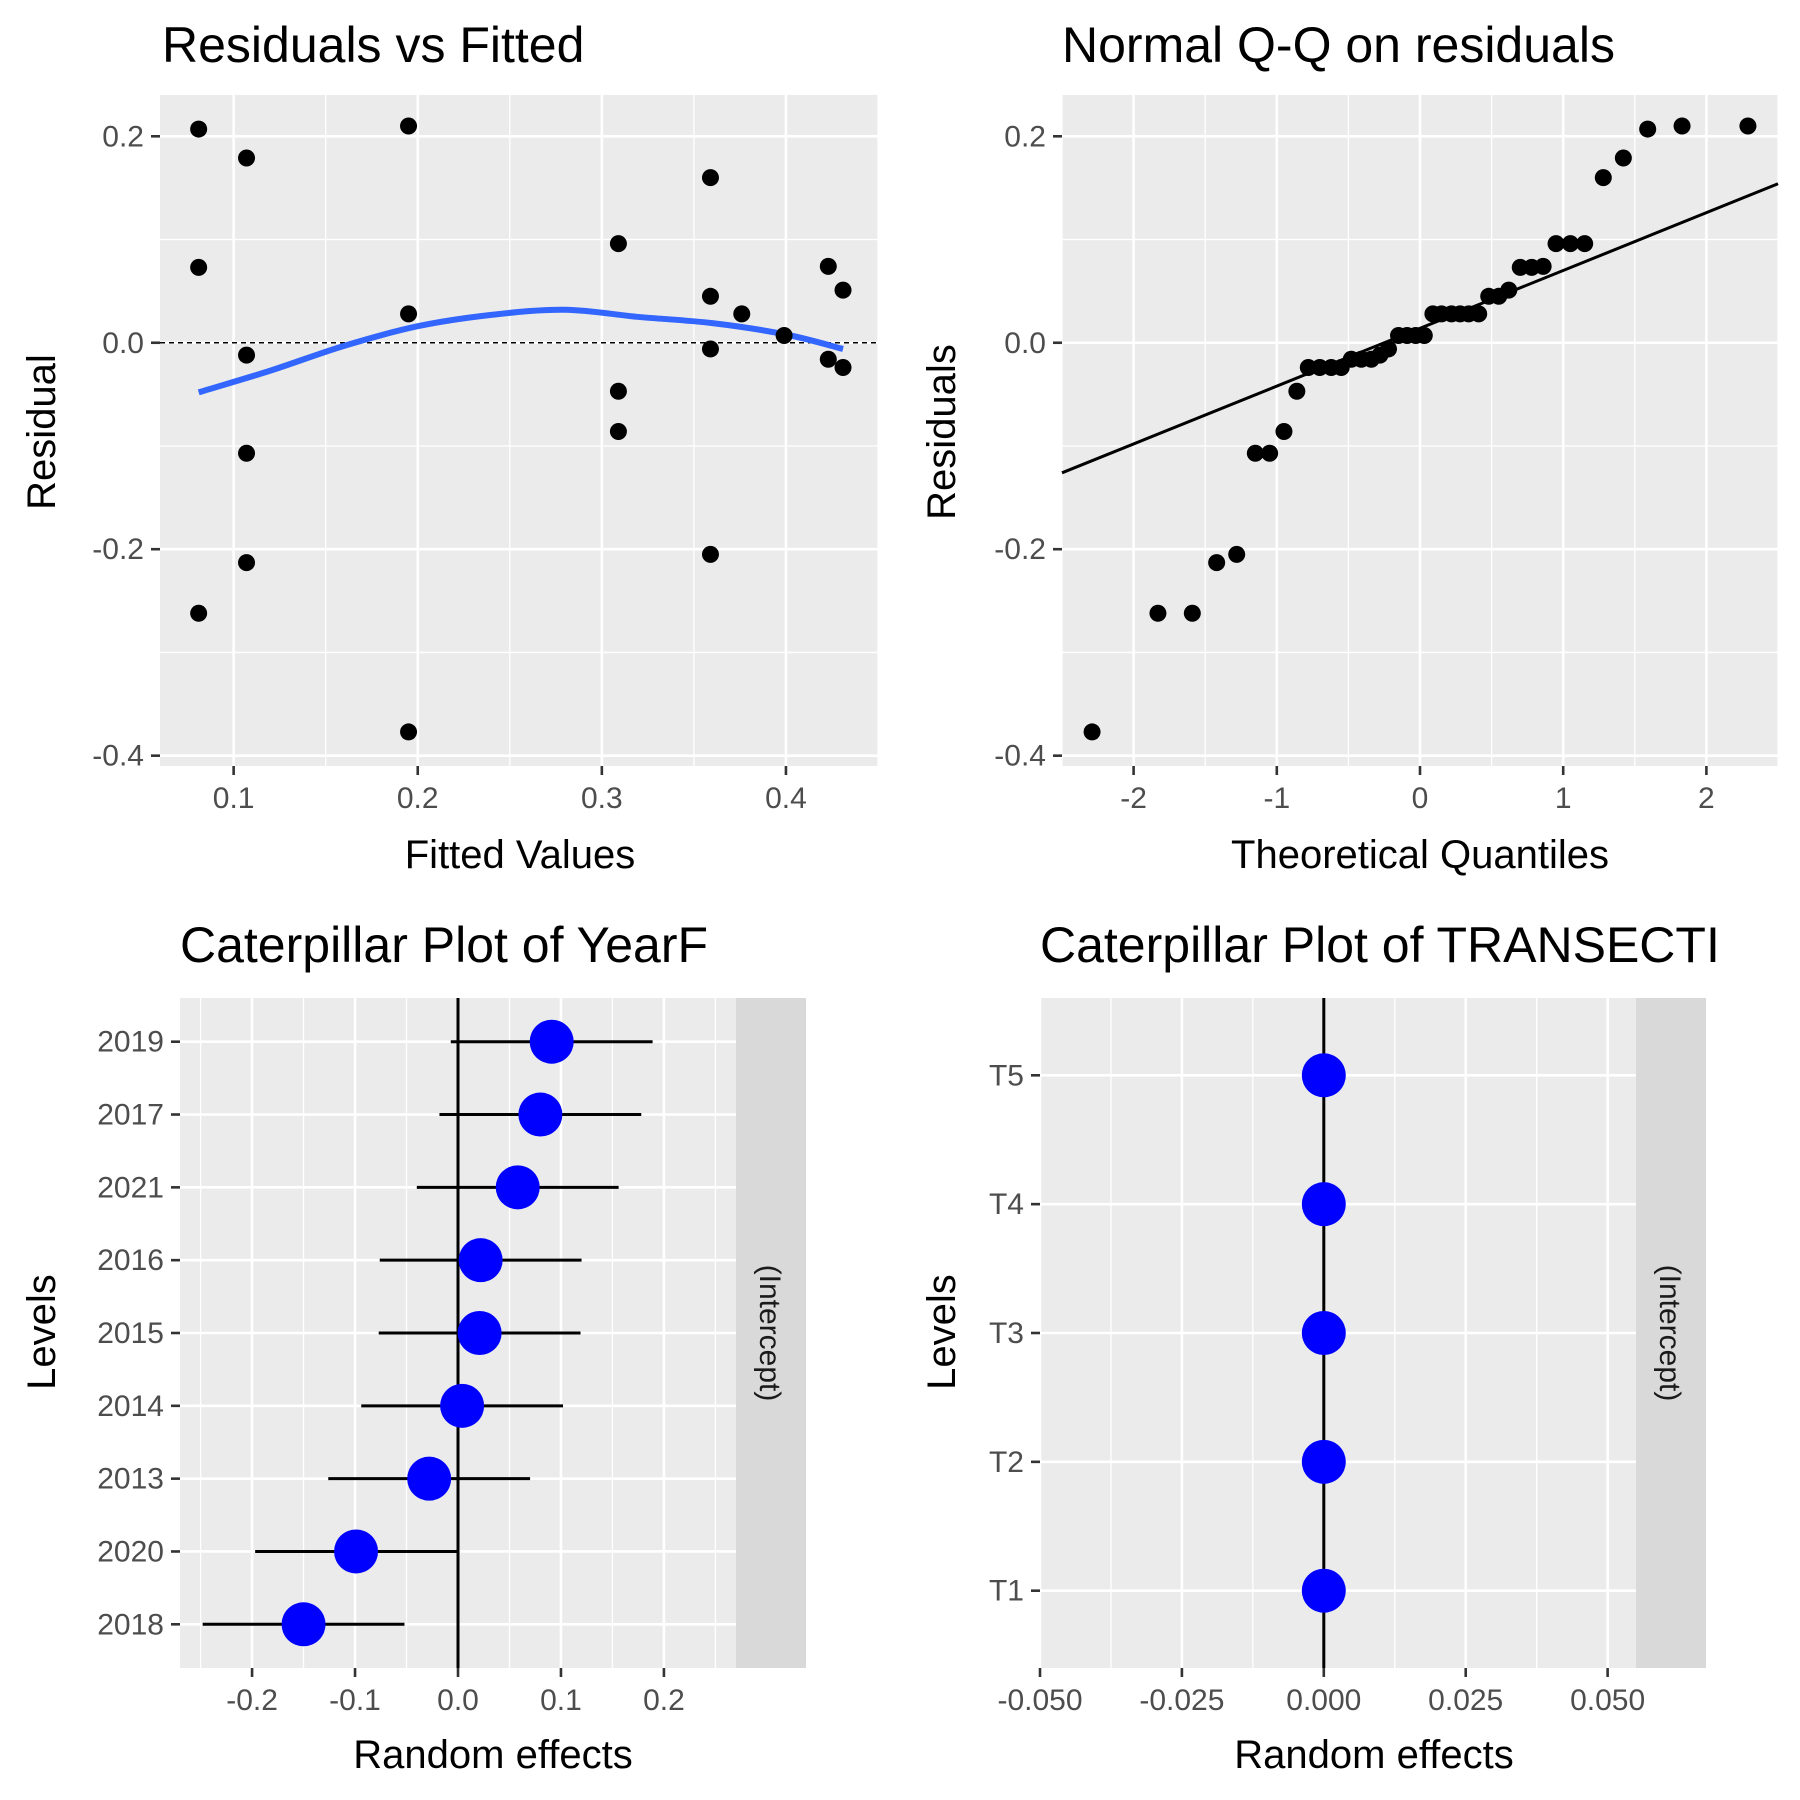 The width and height of the screenshot is (1800, 1800). What do you see at coordinates (252, 1700) in the screenshot?
I see `x-tick-label: -0.2` at bounding box center [252, 1700].